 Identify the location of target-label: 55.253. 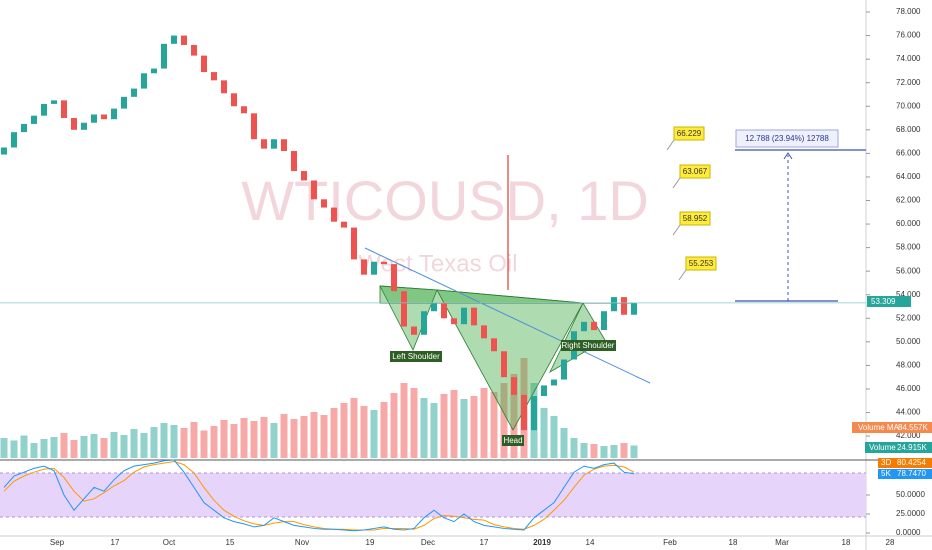
(701, 263).